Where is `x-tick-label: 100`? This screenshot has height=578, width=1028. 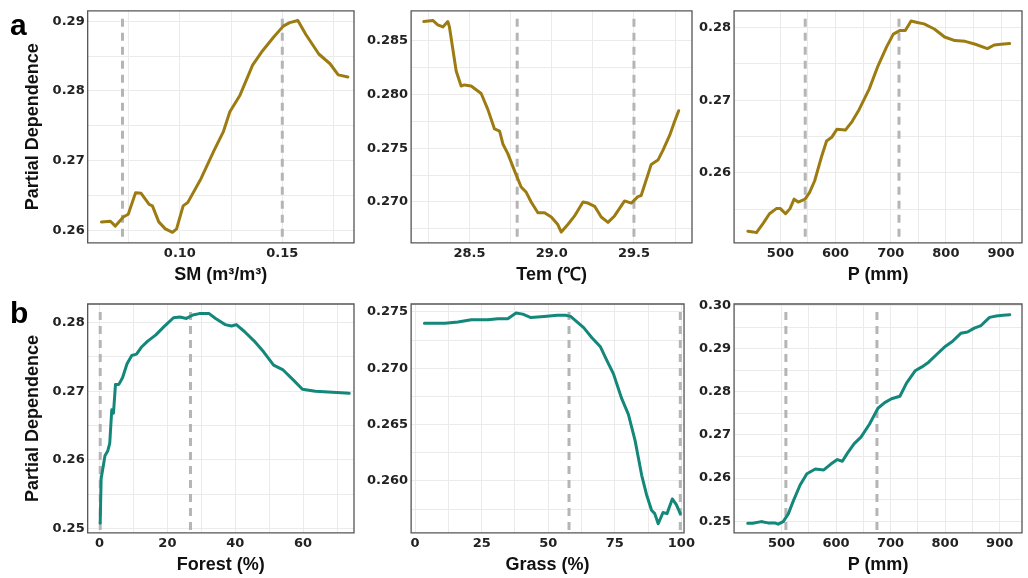 x-tick-label: 100 is located at coordinates (681, 542).